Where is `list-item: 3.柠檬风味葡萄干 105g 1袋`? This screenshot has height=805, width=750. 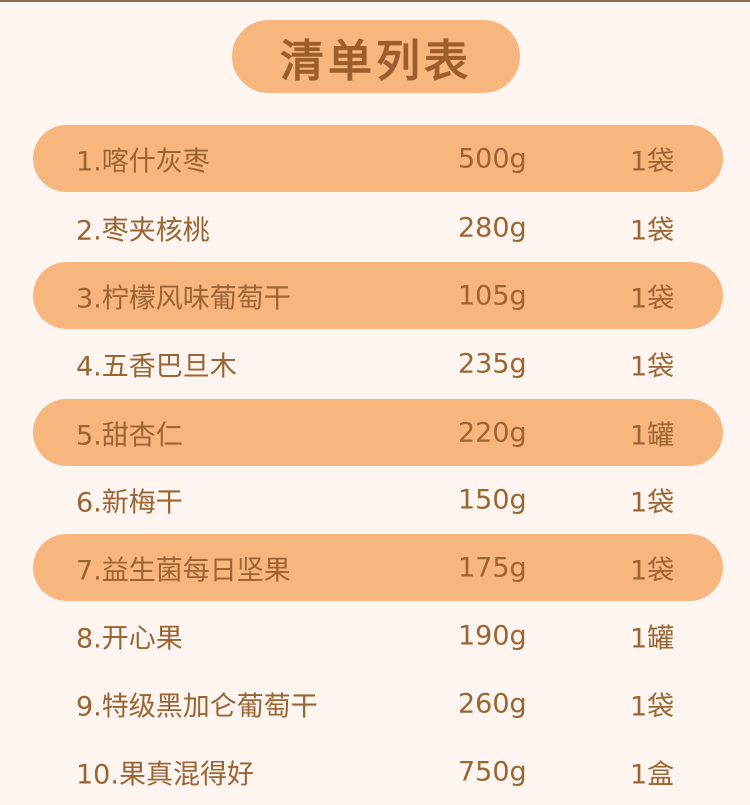 list-item: 3.柠檬风味葡萄干 105g 1袋 is located at coordinates (378, 295).